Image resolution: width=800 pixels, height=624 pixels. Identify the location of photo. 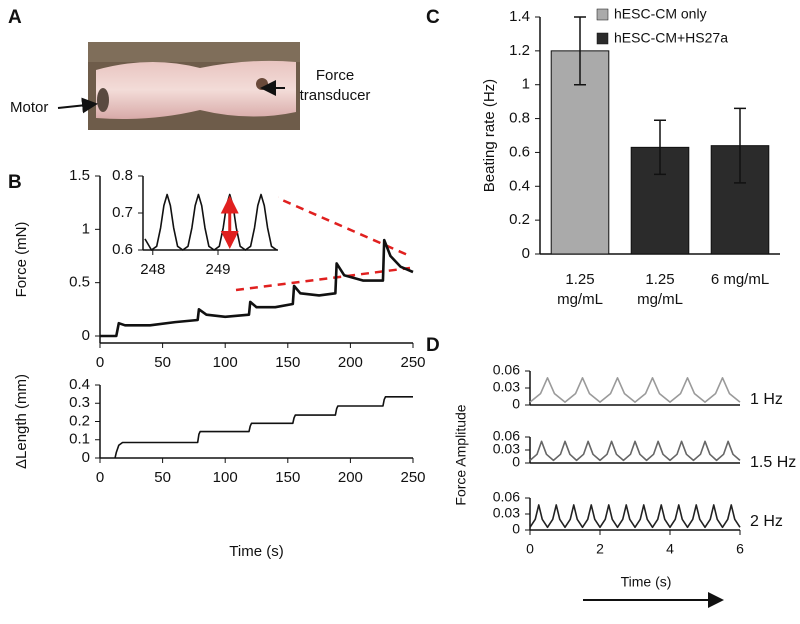
(194, 86).